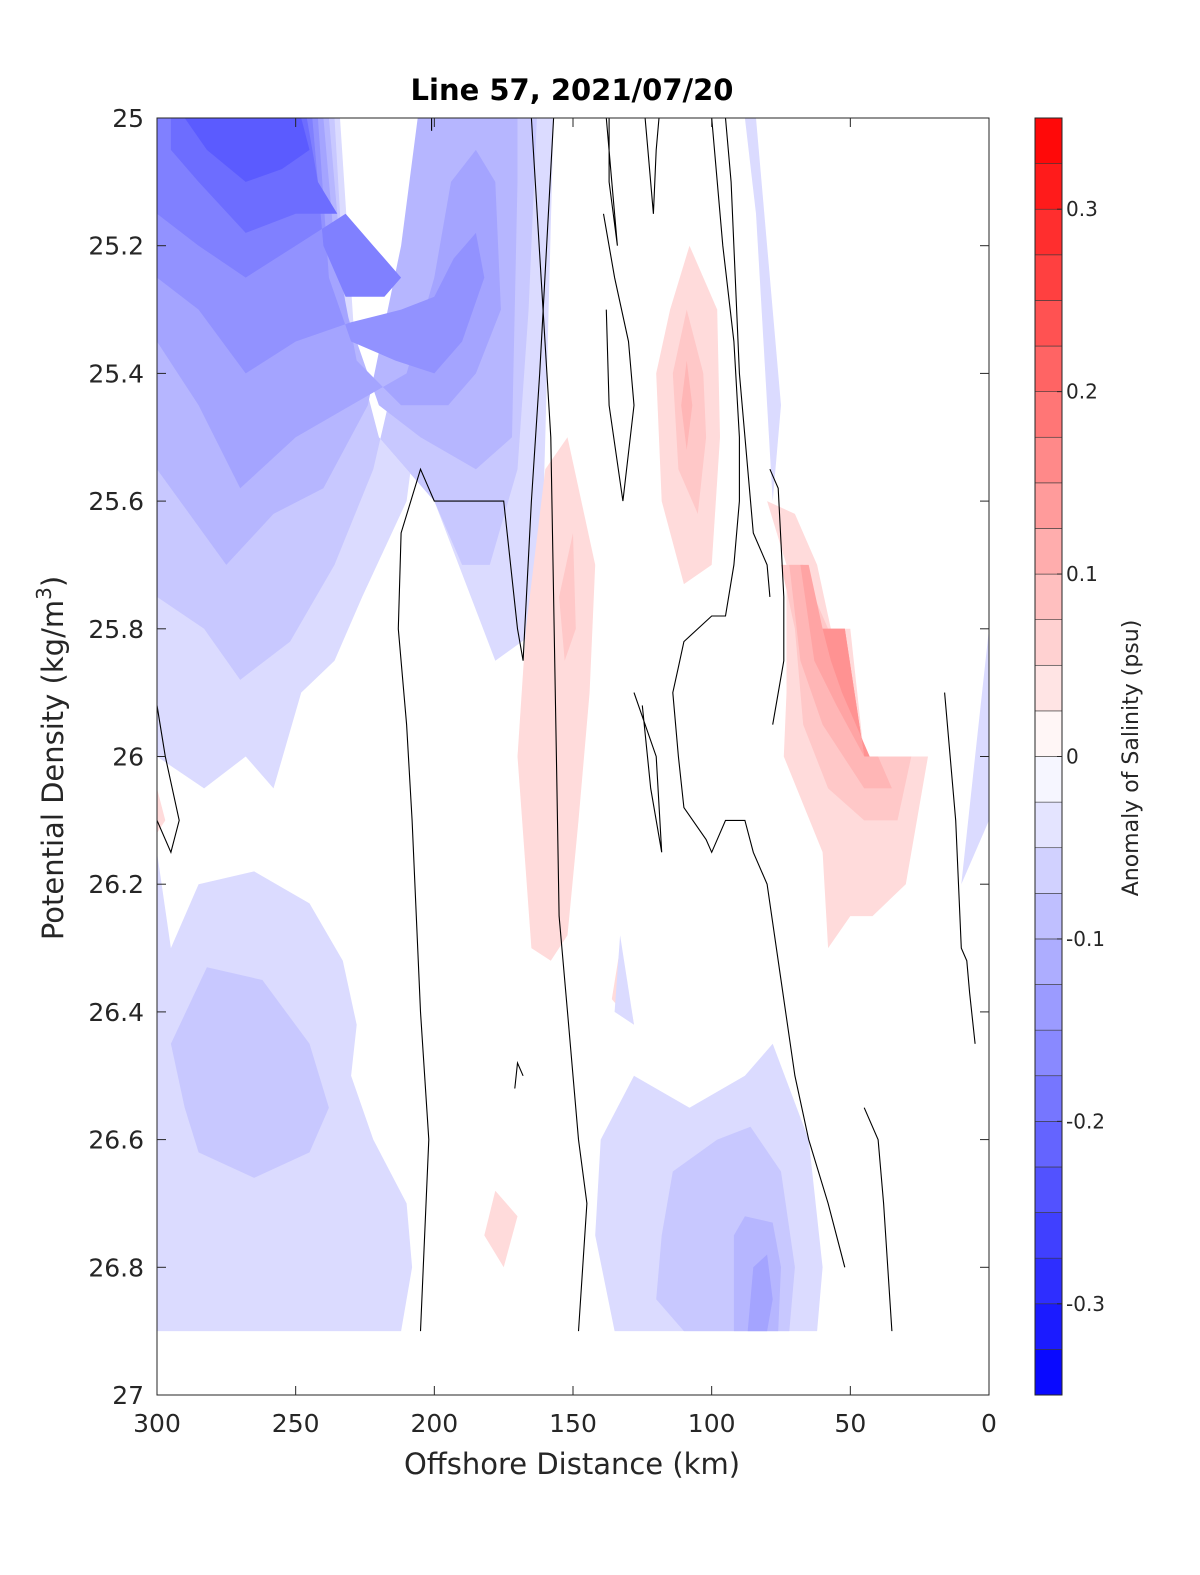  I want to click on colorbar-ticks: -0.3 -0.2 -0.1 0 0.1 0.2 0.3, so click(1081, 756).